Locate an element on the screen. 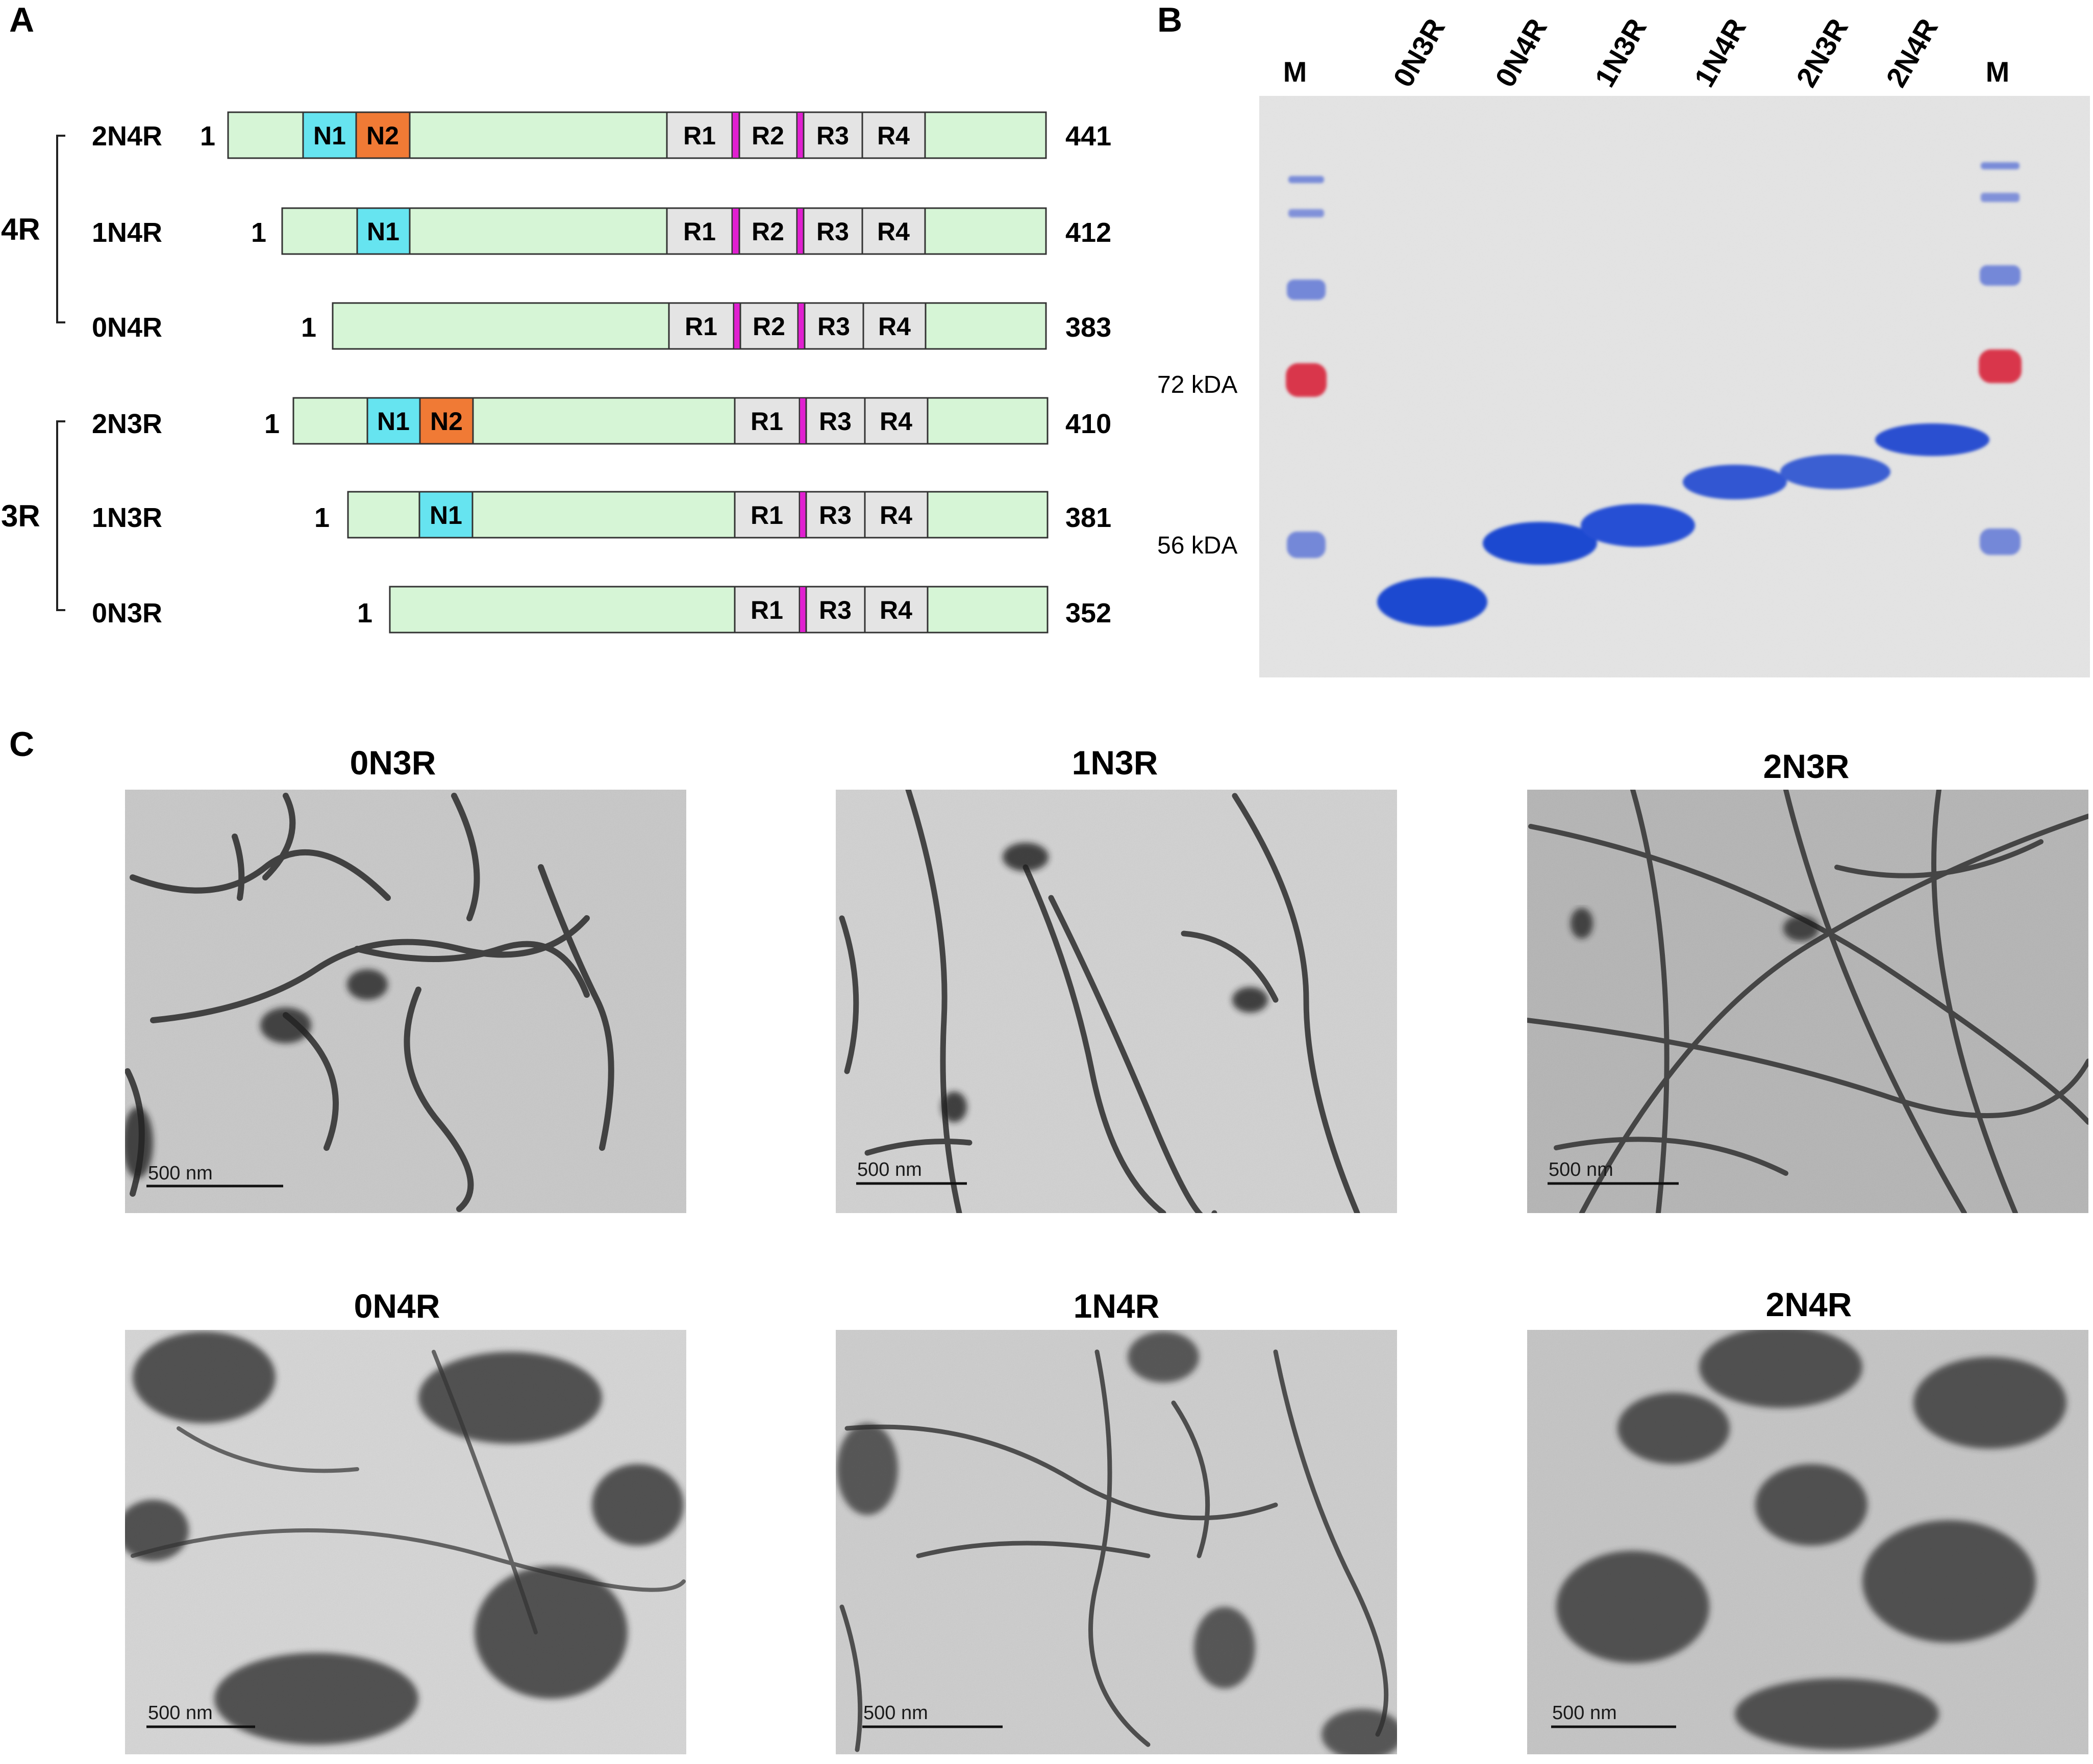 Image resolution: width=2093 pixels, height=1764 pixels. bracket-3r is located at coordinates (61, 515).